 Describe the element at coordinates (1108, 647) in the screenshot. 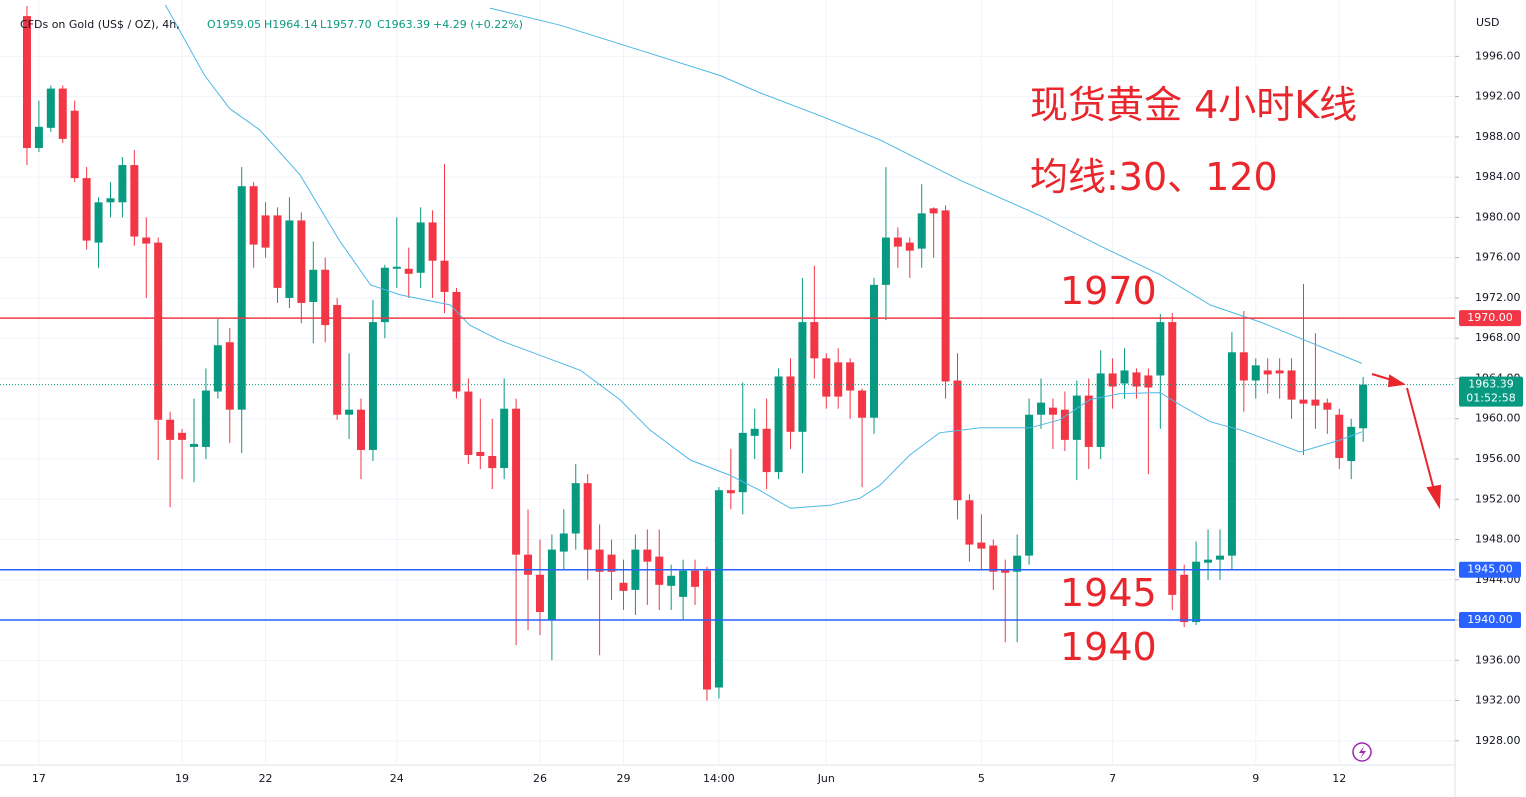

I see `annotation: 1940` at that location.